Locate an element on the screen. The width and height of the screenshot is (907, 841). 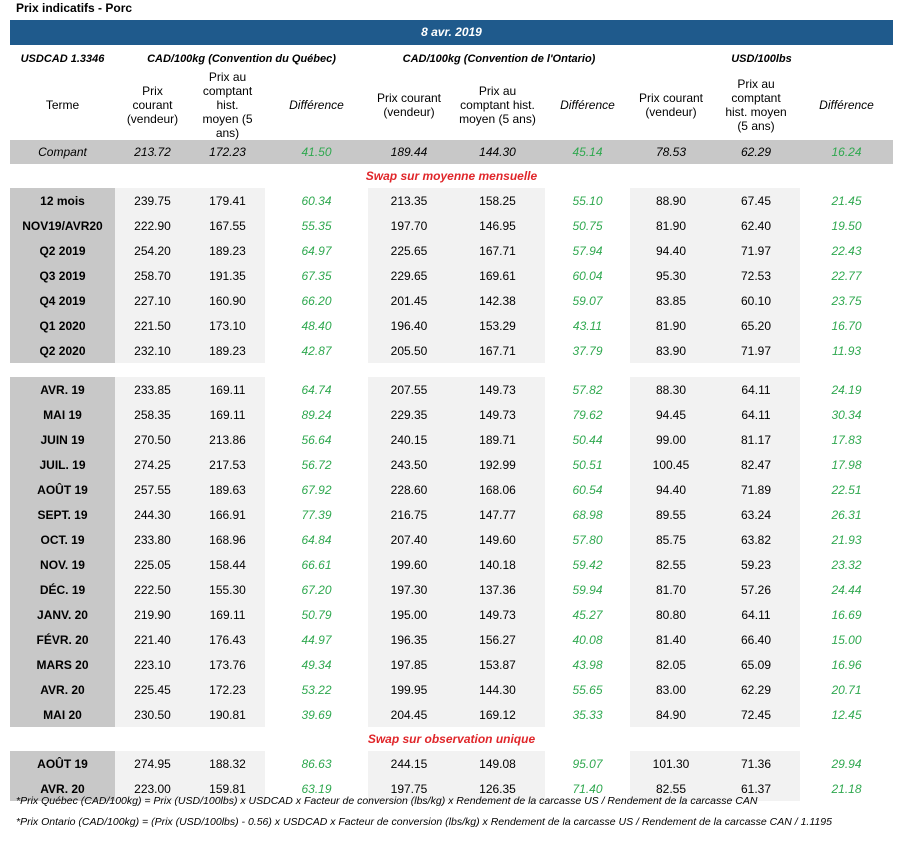
price-cell: 190.81 is located at coordinates (227, 714).